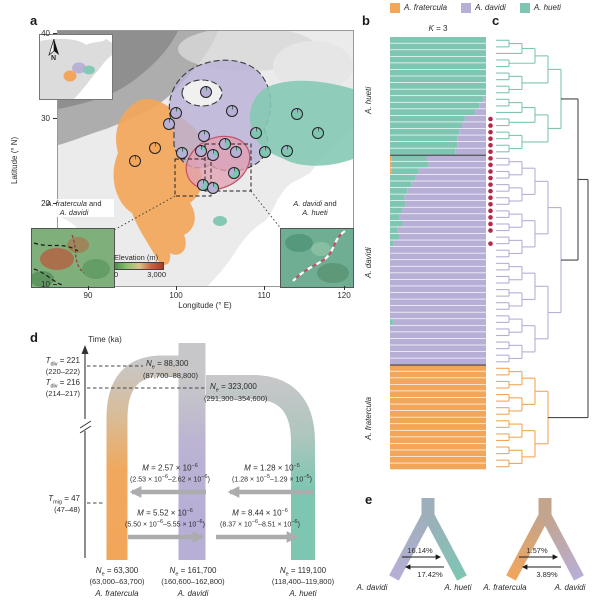 The image size is (600, 609). What do you see at coordinates (233, 388) in the screenshot?
I see `ne-anc-label: Ne = 323,000` at bounding box center [233, 388].